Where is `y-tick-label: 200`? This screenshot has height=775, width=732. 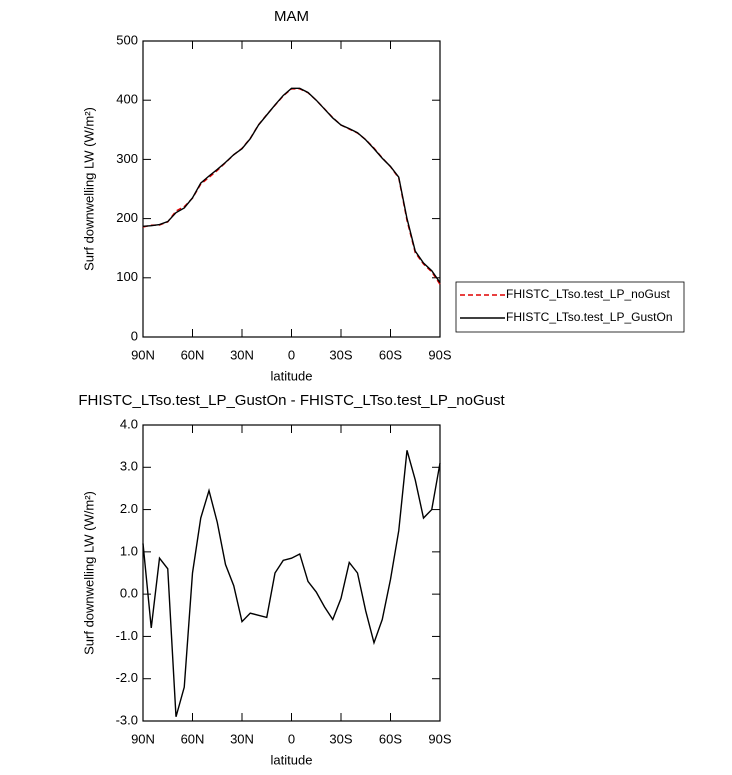 y-tick-label: 200 is located at coordinates (127, 217).